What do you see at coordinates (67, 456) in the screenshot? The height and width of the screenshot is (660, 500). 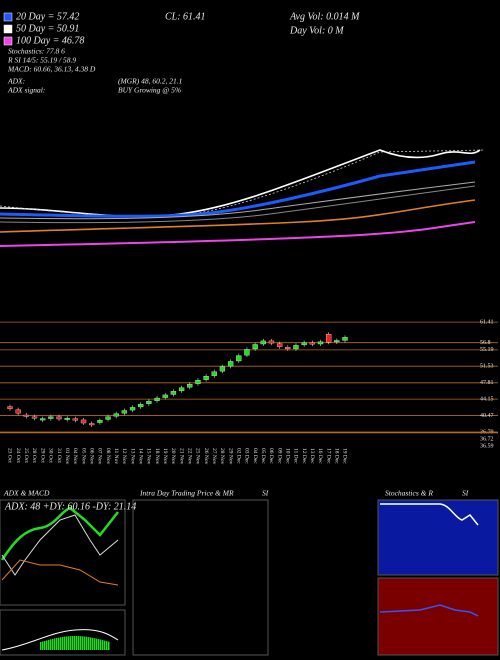 I see `x-tick-label: 01 Nov` at bounding box center [67, 456].